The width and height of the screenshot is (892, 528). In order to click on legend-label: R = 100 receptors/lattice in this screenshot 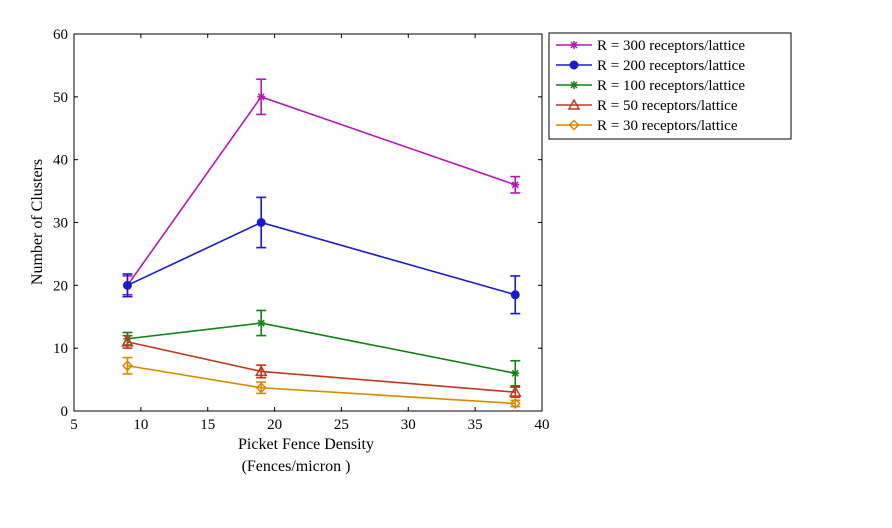, I will do `click(671, 86)`.